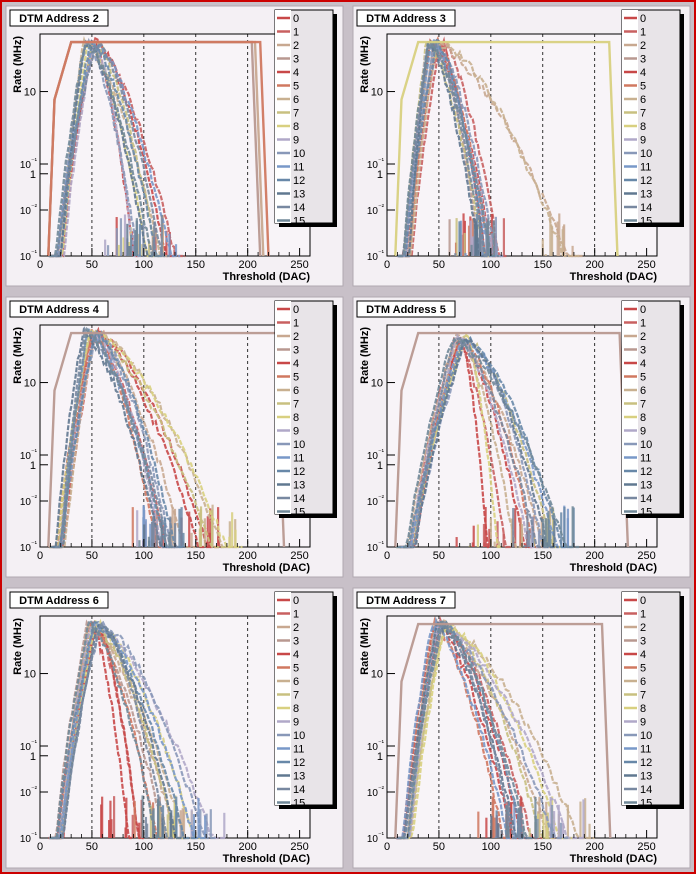 This screenshot has height=874, width=696. What do you see at coordinates (646, 847) in the screenshot?
I see `x-tick-label: 250` at bounding box center [646, 847].